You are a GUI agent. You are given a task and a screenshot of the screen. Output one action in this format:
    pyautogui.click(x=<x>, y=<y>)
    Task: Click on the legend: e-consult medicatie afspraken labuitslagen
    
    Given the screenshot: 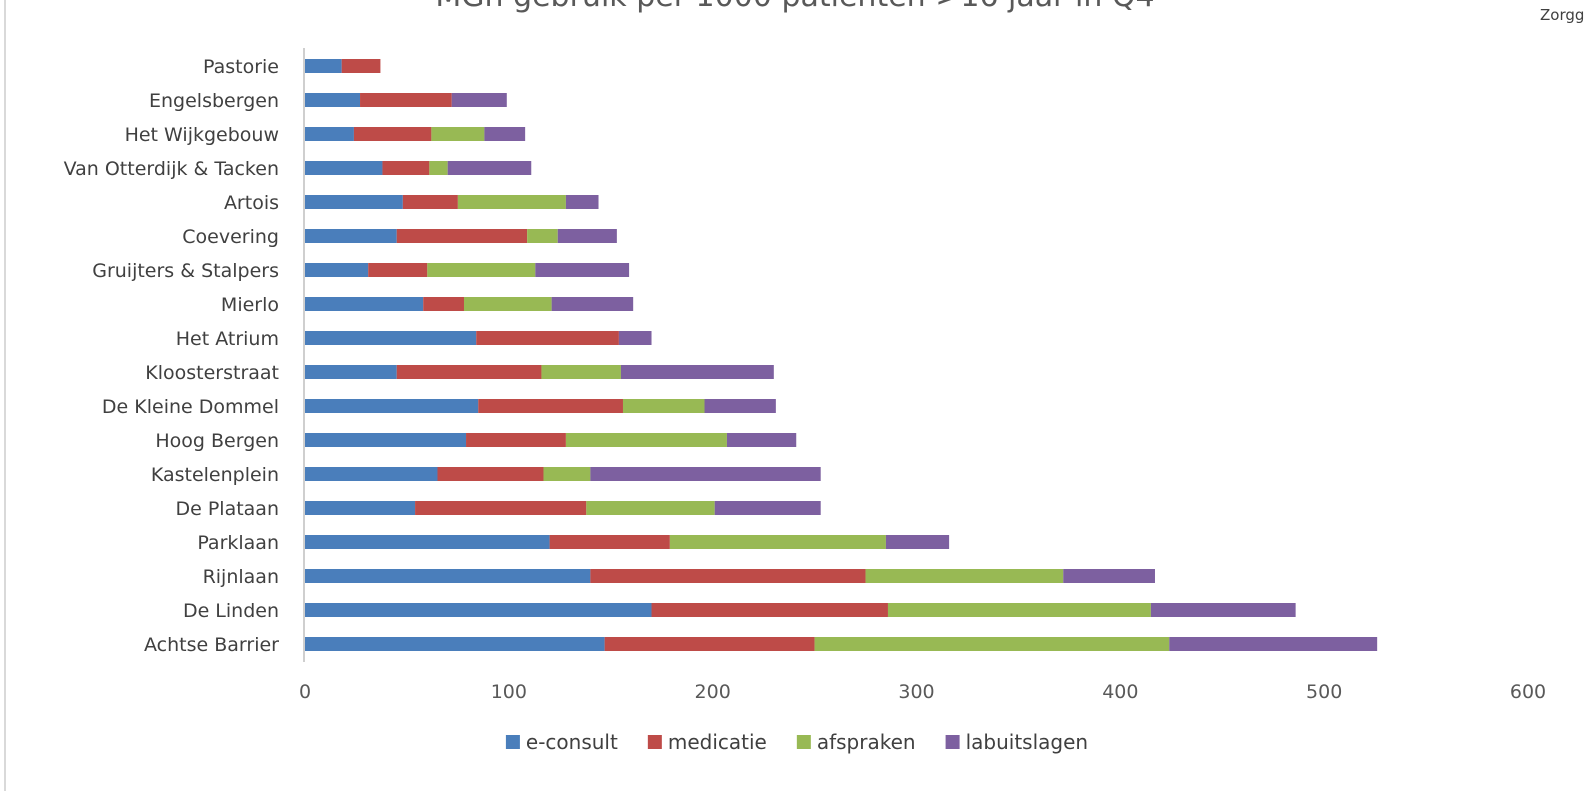 What is the action you would take?
    pyautogui.click(x=797, y=742)
    